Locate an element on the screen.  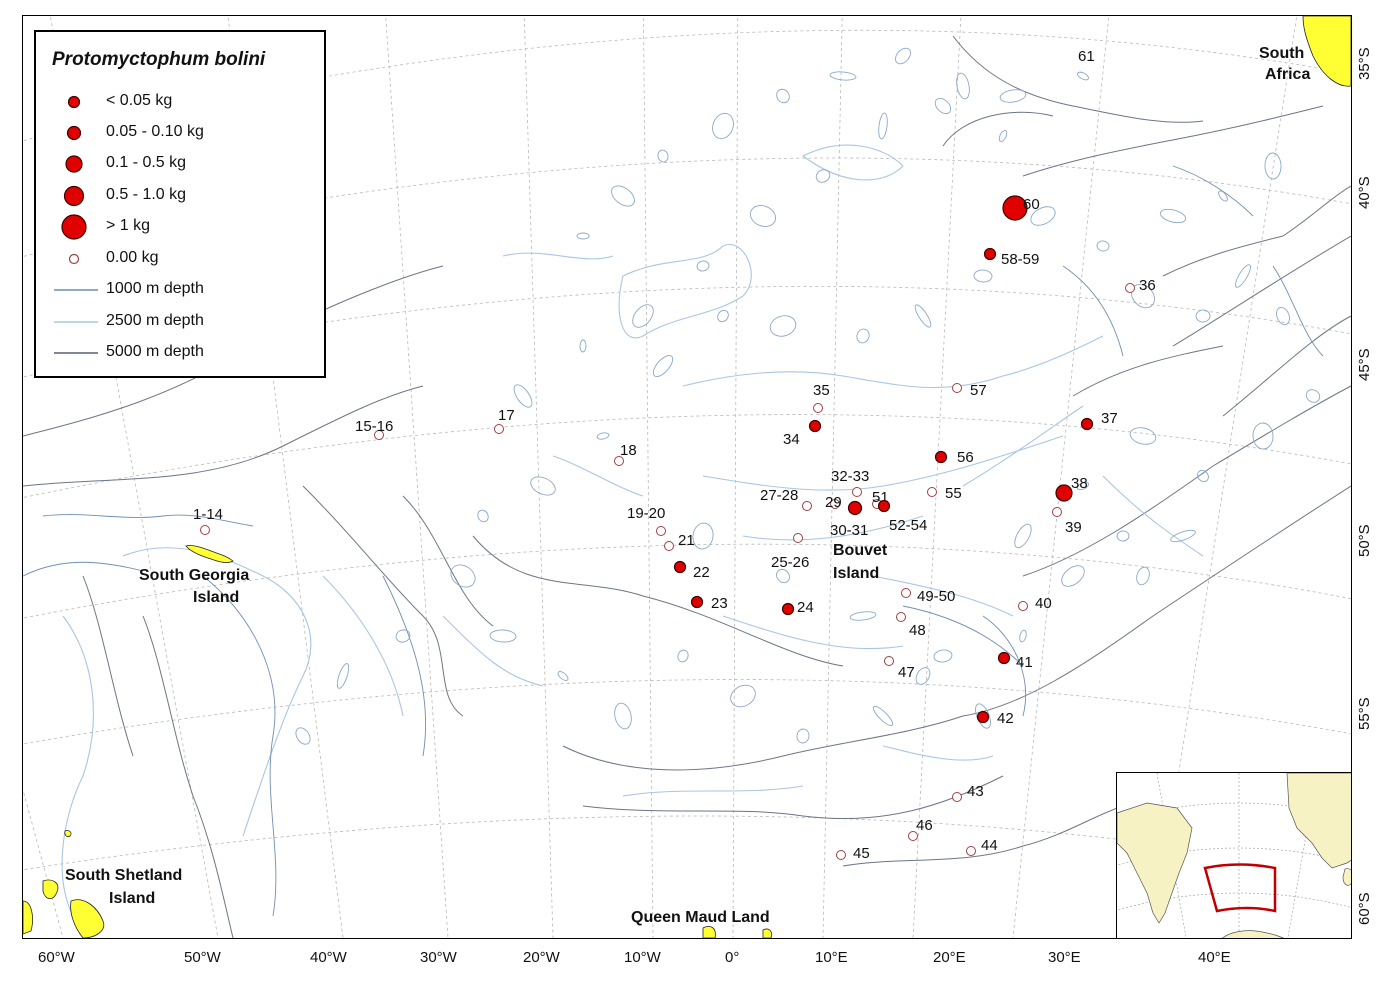
parallel-60s is located at coordinates (687, 712).